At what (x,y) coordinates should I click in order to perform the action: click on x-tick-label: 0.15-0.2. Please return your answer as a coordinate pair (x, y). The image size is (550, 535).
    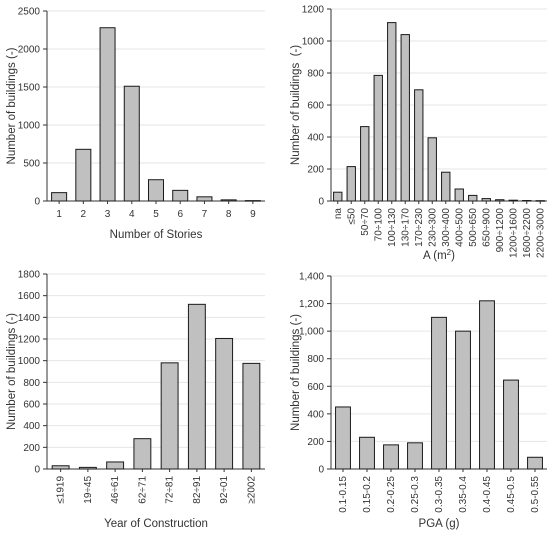
    Looking at the image, I should click on (367, 494).